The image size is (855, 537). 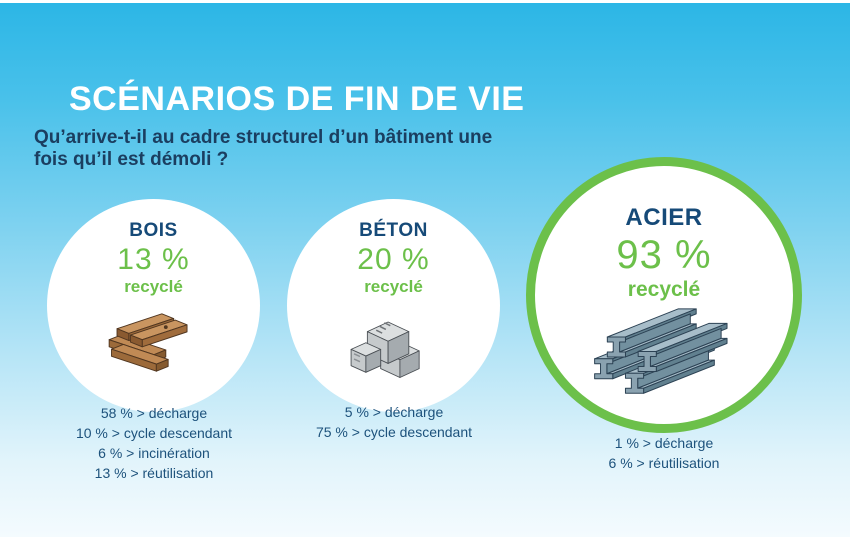 What do you see at coordinates (394, 432) in the screenshot?
I see `breakdown-line: 75 % > cycle descendant` at bounding box center [394, 432].